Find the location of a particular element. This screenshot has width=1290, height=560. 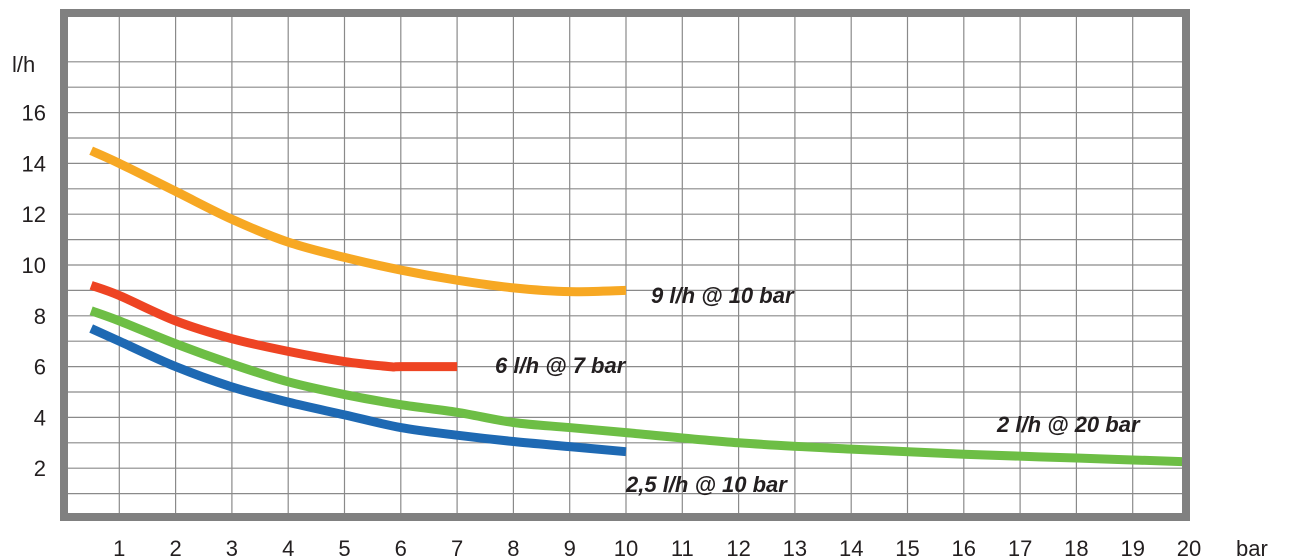

y-tick-label: 8 is located at coordinates (40, 316).